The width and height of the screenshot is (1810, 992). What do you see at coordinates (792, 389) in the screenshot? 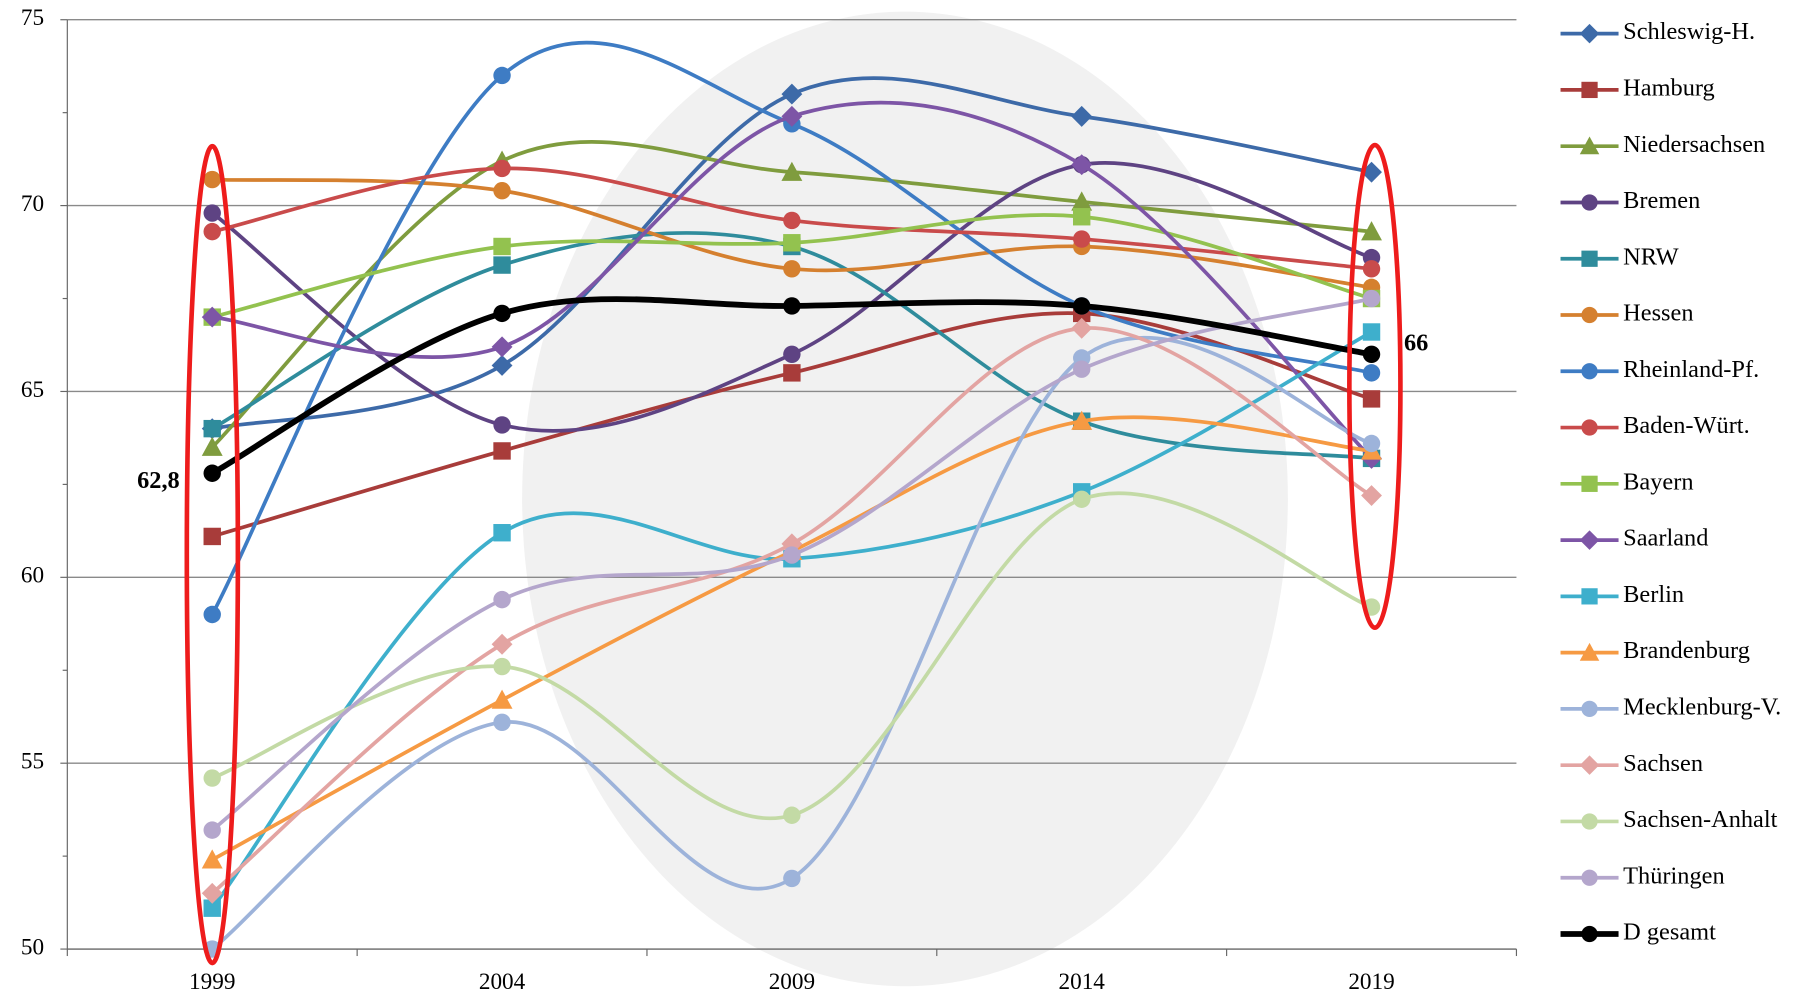
I see `series` at bounding box center [792, 389].